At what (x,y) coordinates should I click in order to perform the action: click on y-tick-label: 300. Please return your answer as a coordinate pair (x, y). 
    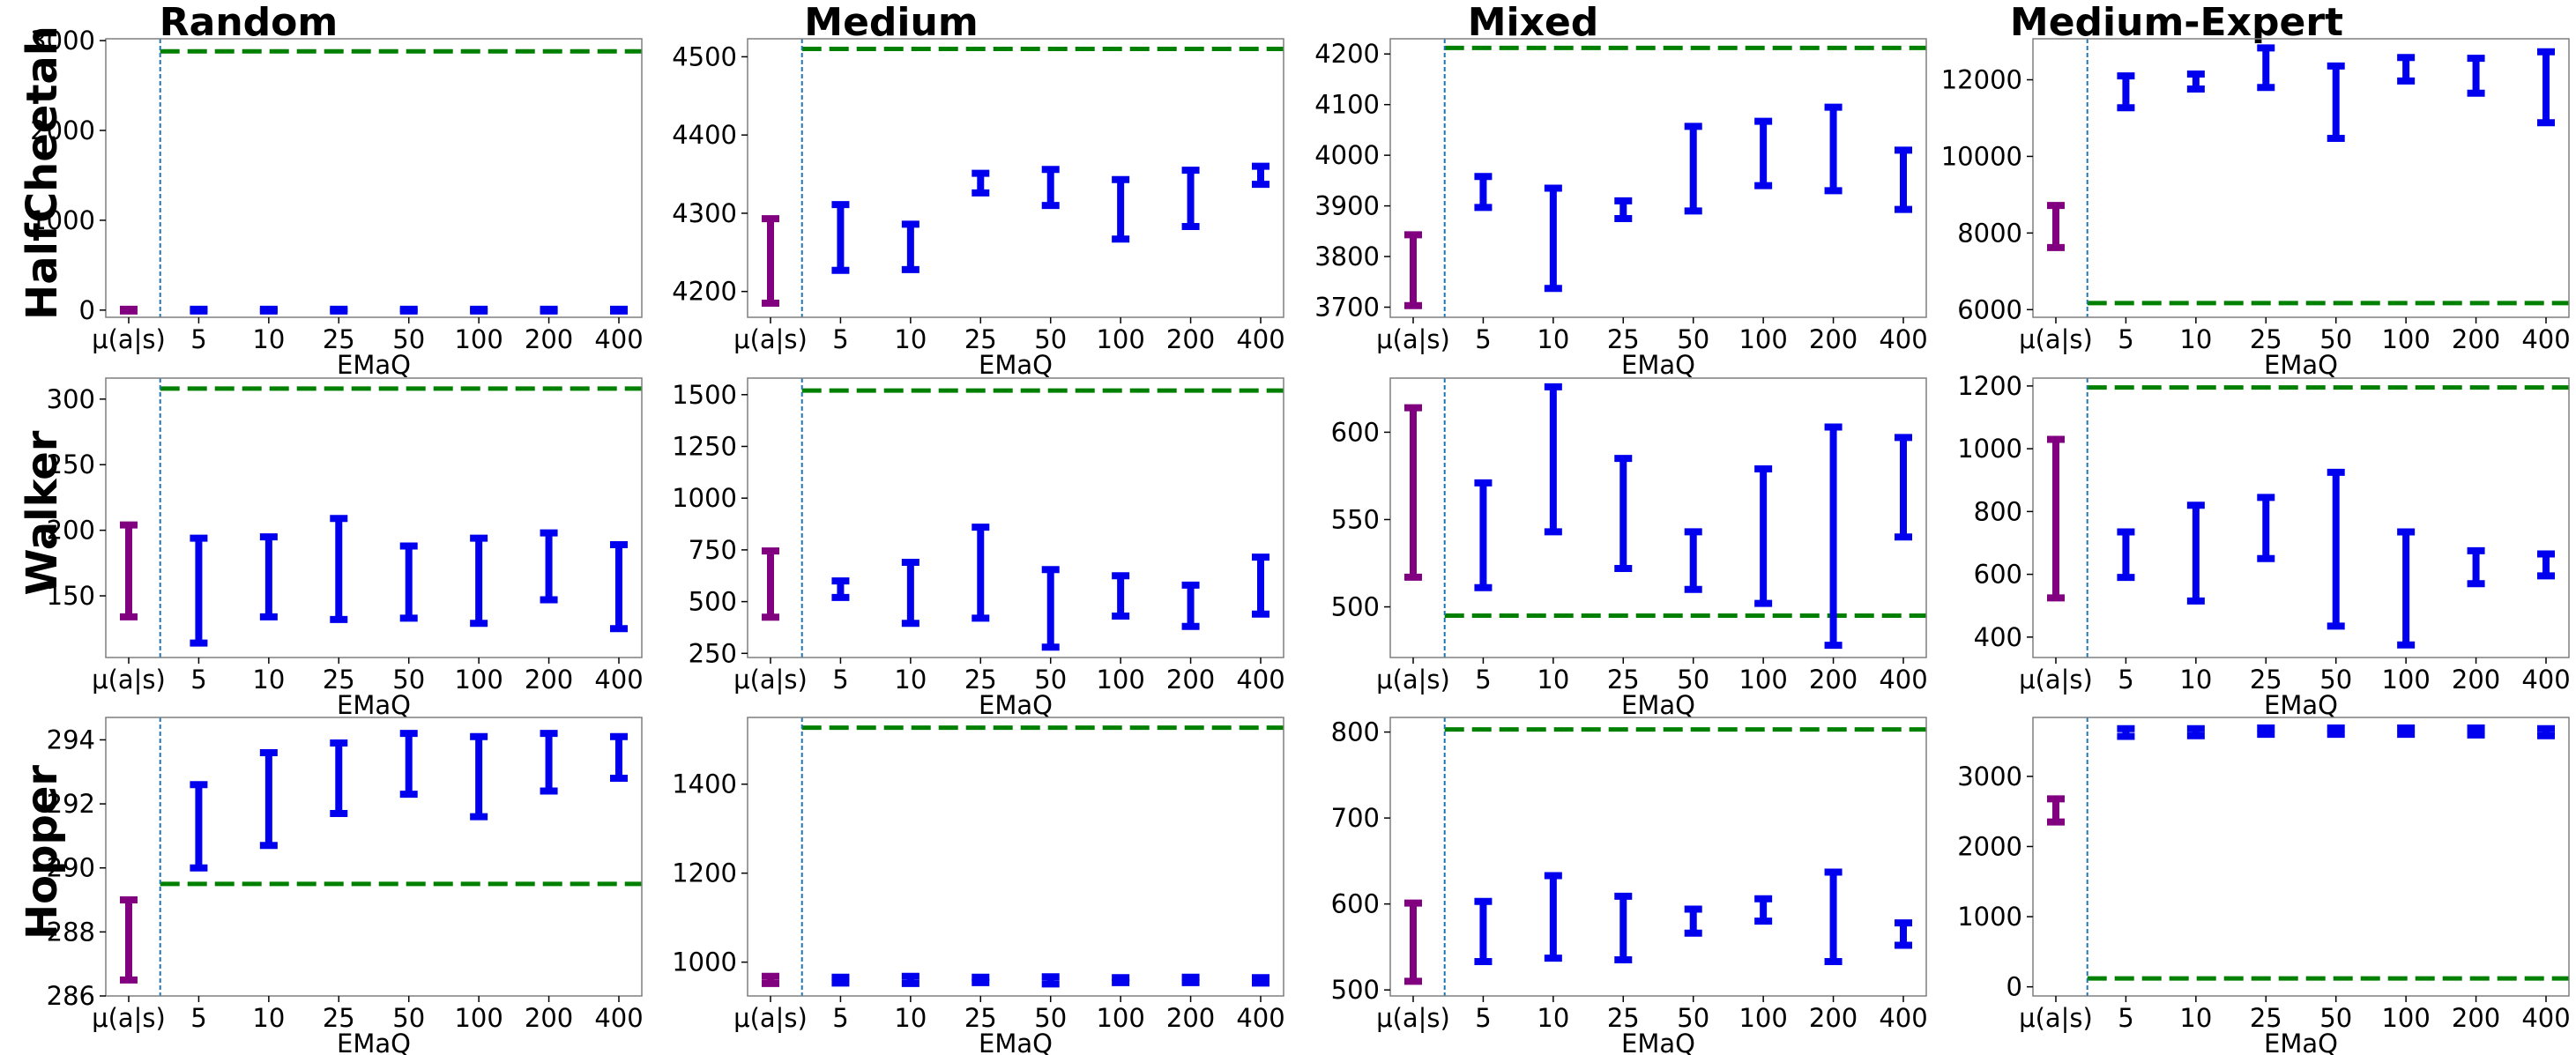
    Looking at the image, I should click on (71, 399).